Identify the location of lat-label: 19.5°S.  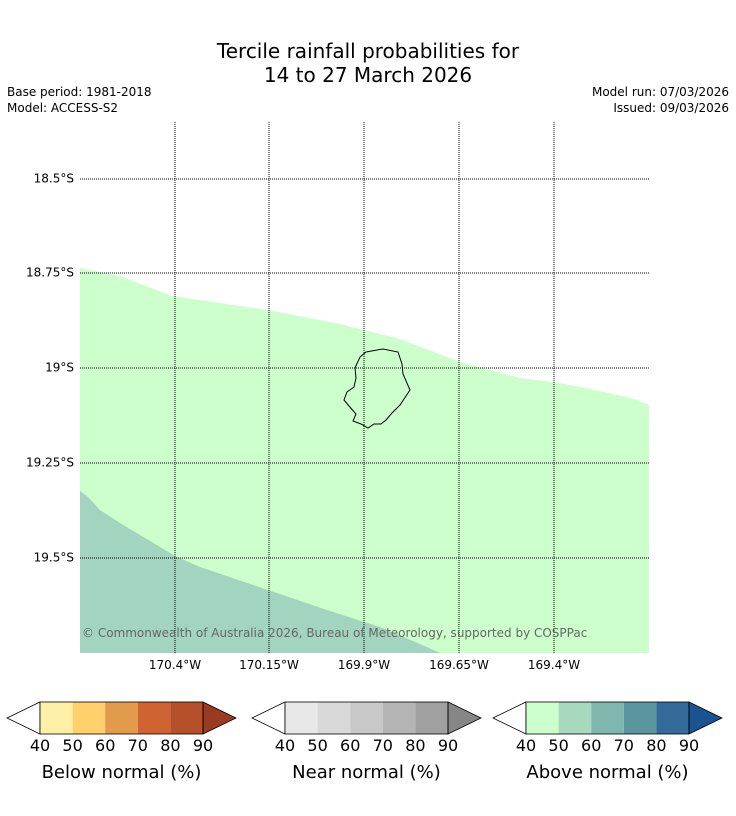
(54, 558).